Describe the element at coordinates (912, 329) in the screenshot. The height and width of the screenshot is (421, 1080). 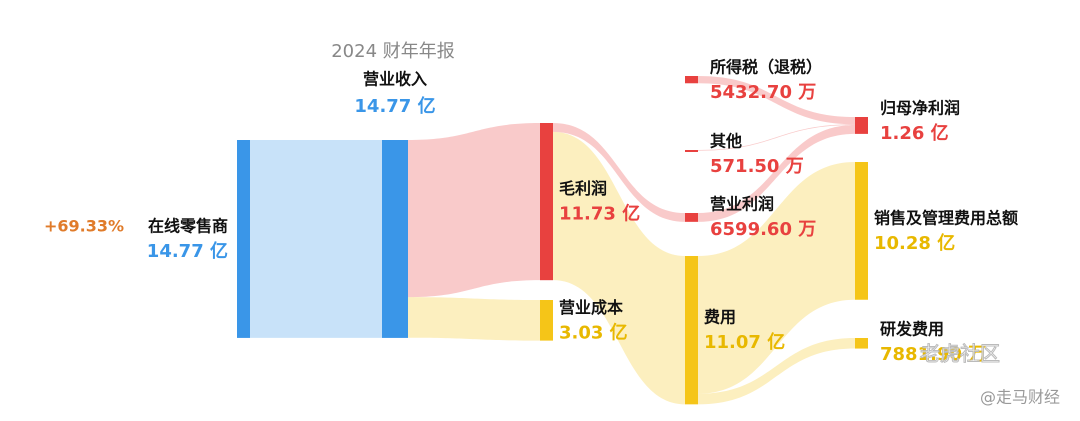
I see `node-name: 研发费用` at that location.